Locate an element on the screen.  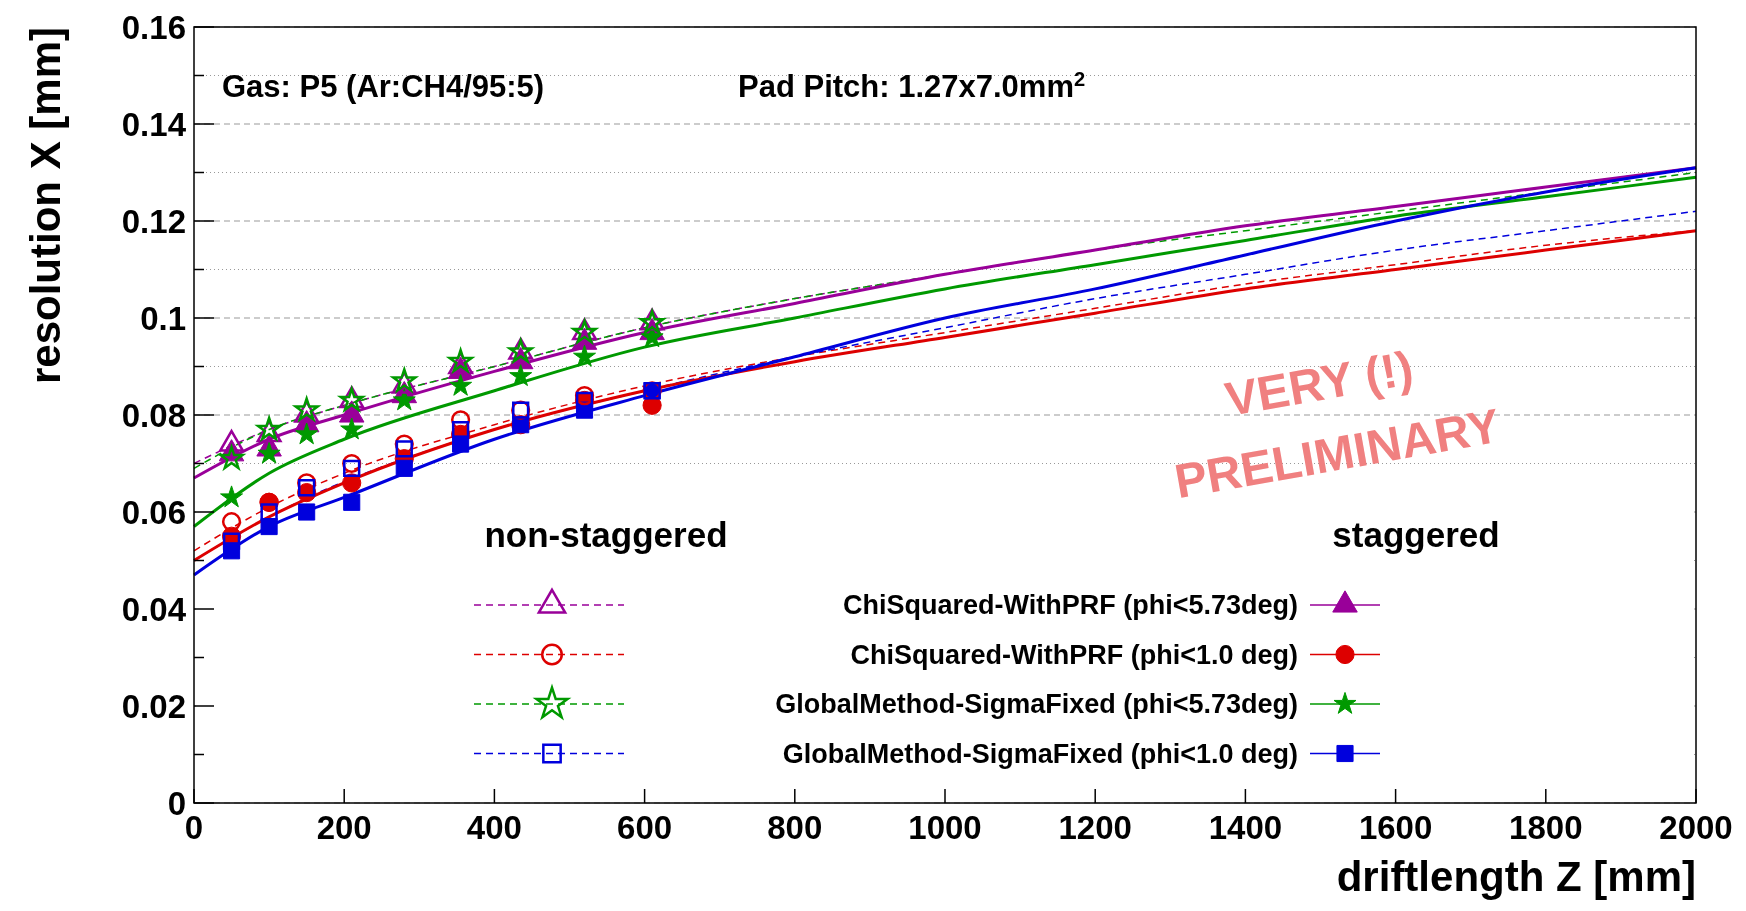
x-tick-label: 1000 is located at coordinates (945, 827).